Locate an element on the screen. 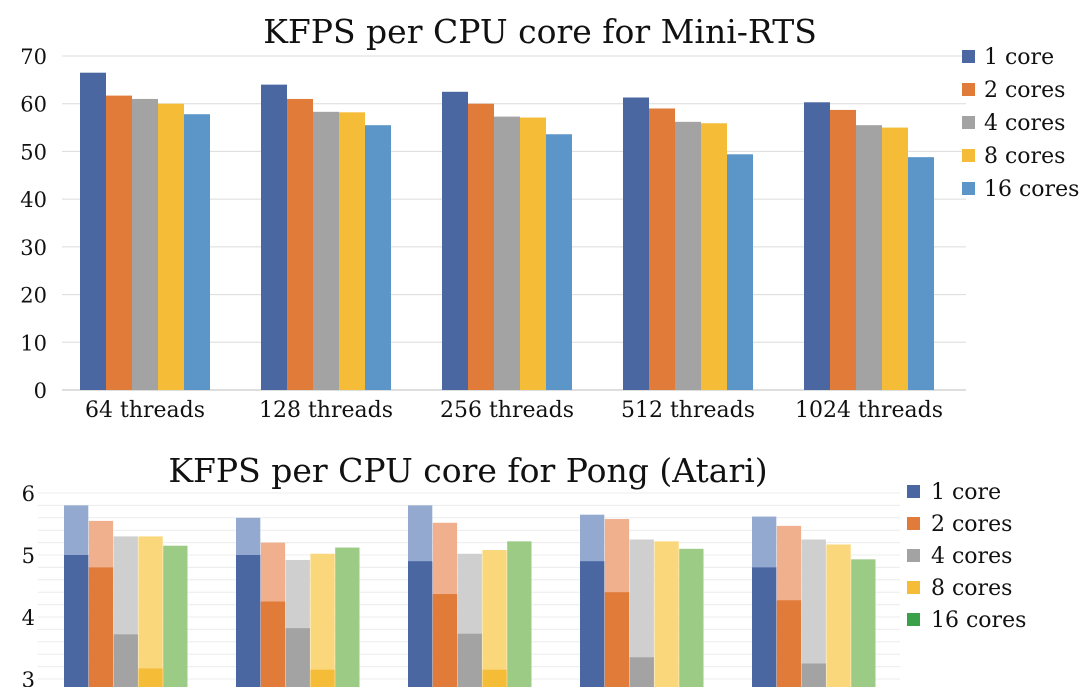  y-tick-label: 10 is located at coordinates (33, 343).